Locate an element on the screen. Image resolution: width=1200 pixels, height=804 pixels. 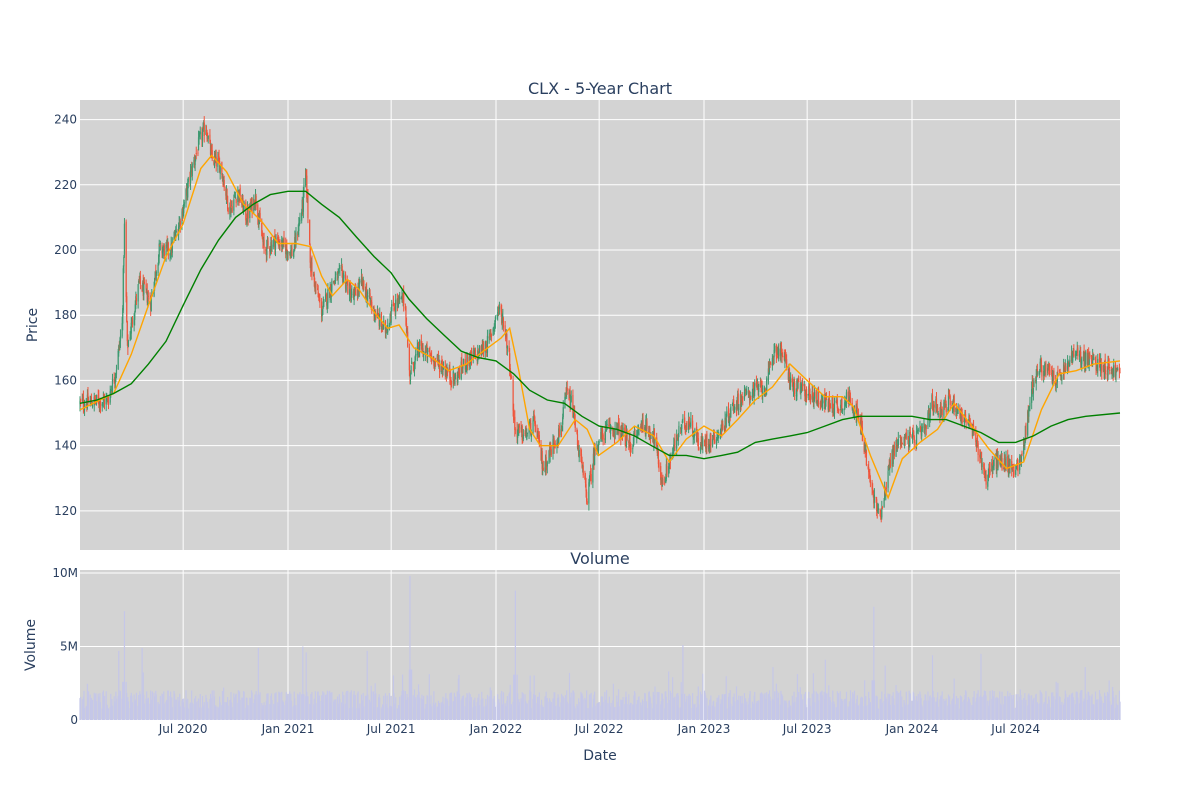
volume-y-axis-label: Volume is located at coordinates (31, 645).